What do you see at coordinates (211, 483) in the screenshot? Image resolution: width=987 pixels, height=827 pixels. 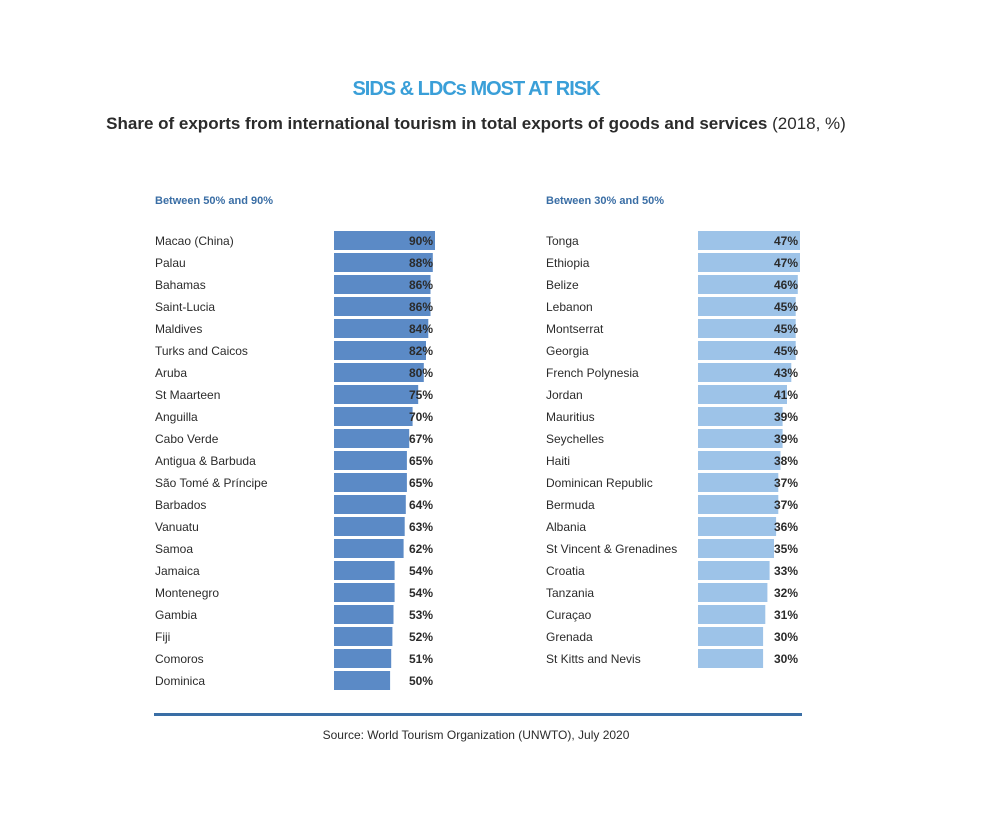 I see `category-label: São Tomé & Príncipe` at bounding box center [211, 483].